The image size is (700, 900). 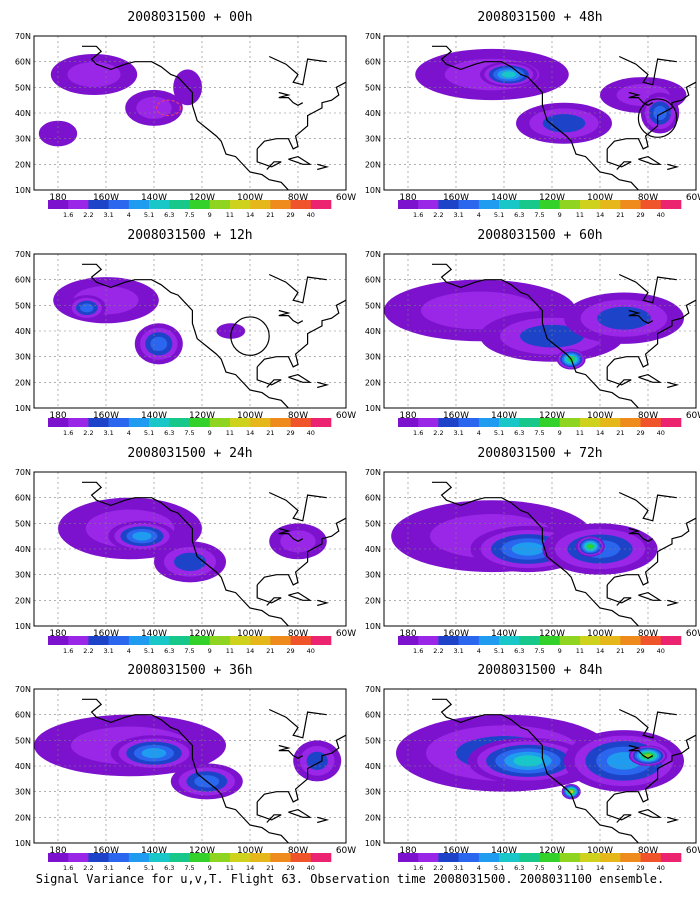 What do you see at coordinates (106, 416) in the screenshot?
I see `x-tick-label: 160W` at bounding box center [106, 416].